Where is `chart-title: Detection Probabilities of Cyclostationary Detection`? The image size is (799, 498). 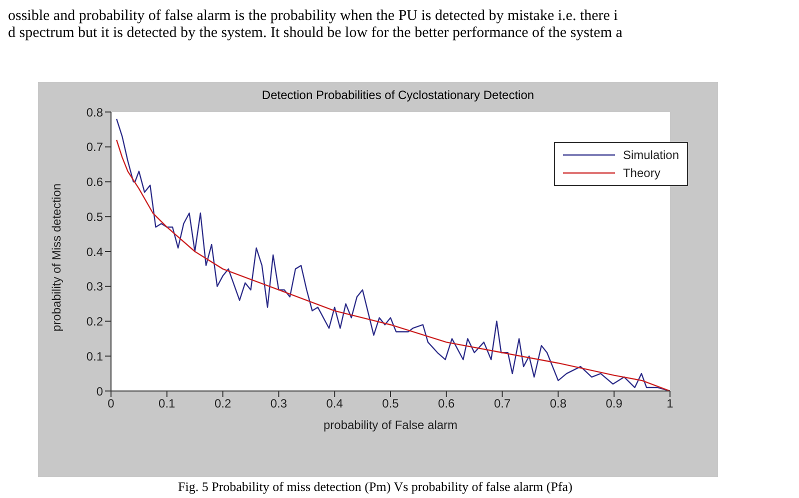
chart-title: Detection Probabilities of Cyclostationary Detection is located at coordinates (398, 94).